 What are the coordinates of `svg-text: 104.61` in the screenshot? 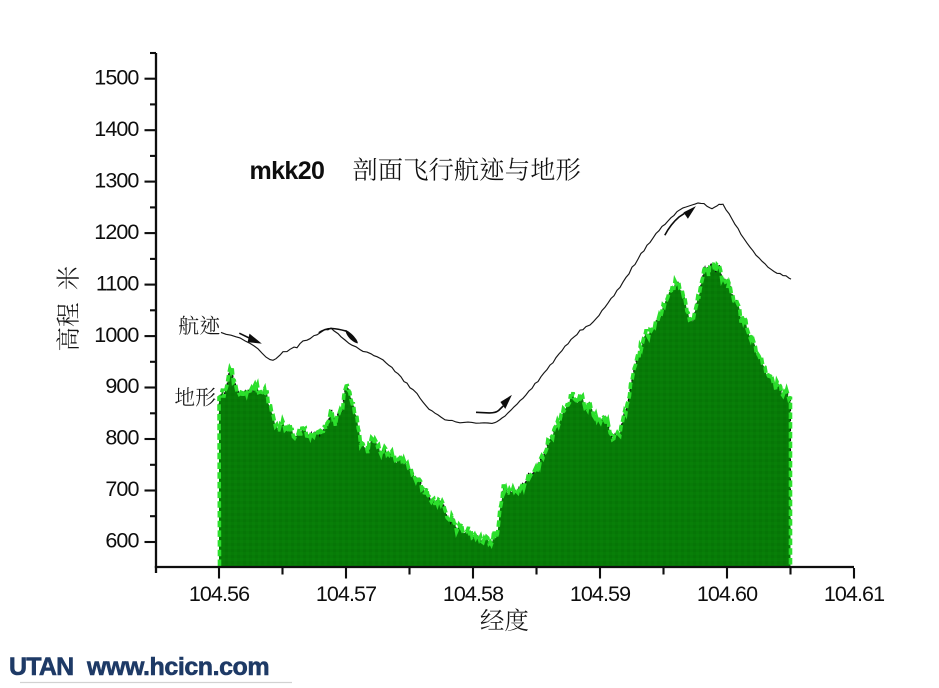 It's located at (854, 594).